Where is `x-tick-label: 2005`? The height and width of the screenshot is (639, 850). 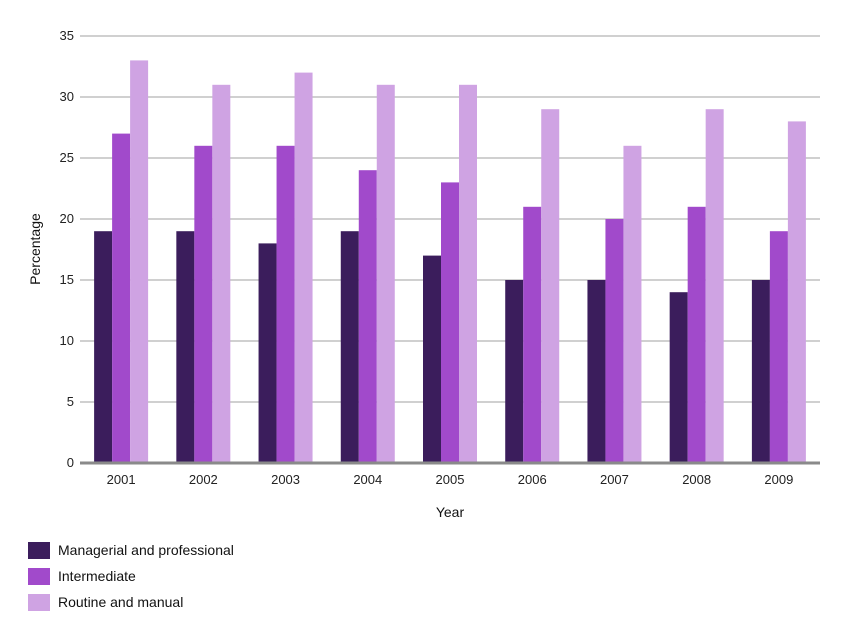 x-tick-label: 2005 is located at coordinates (450, 479).